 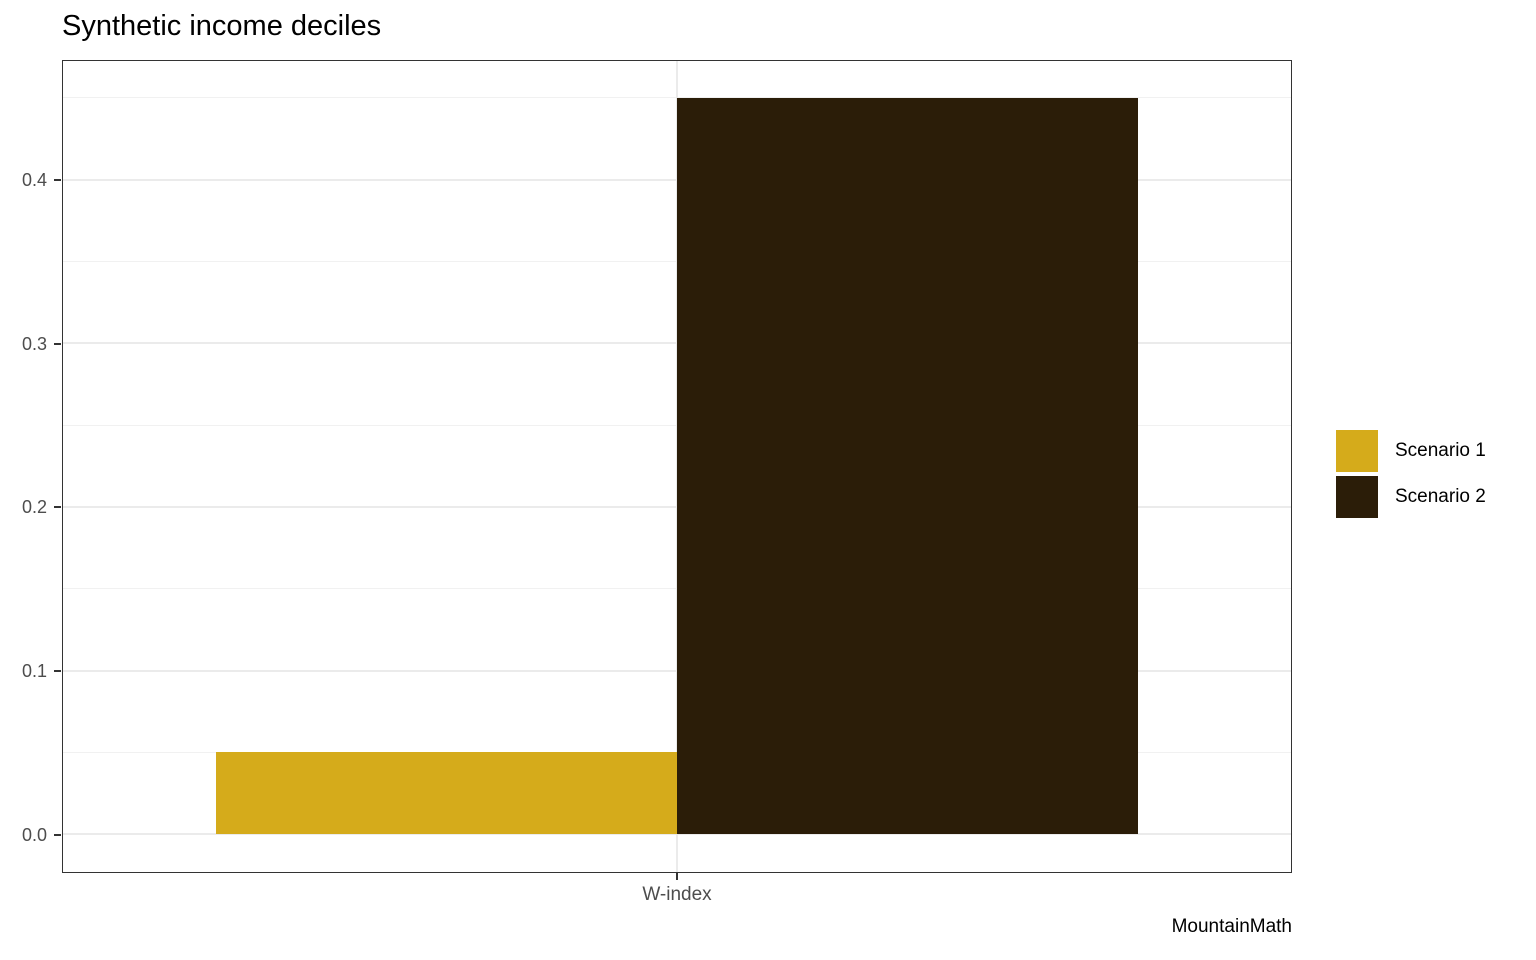 I want to click on legend-item-label: Scenario 1, so click(x=1440, y=450).